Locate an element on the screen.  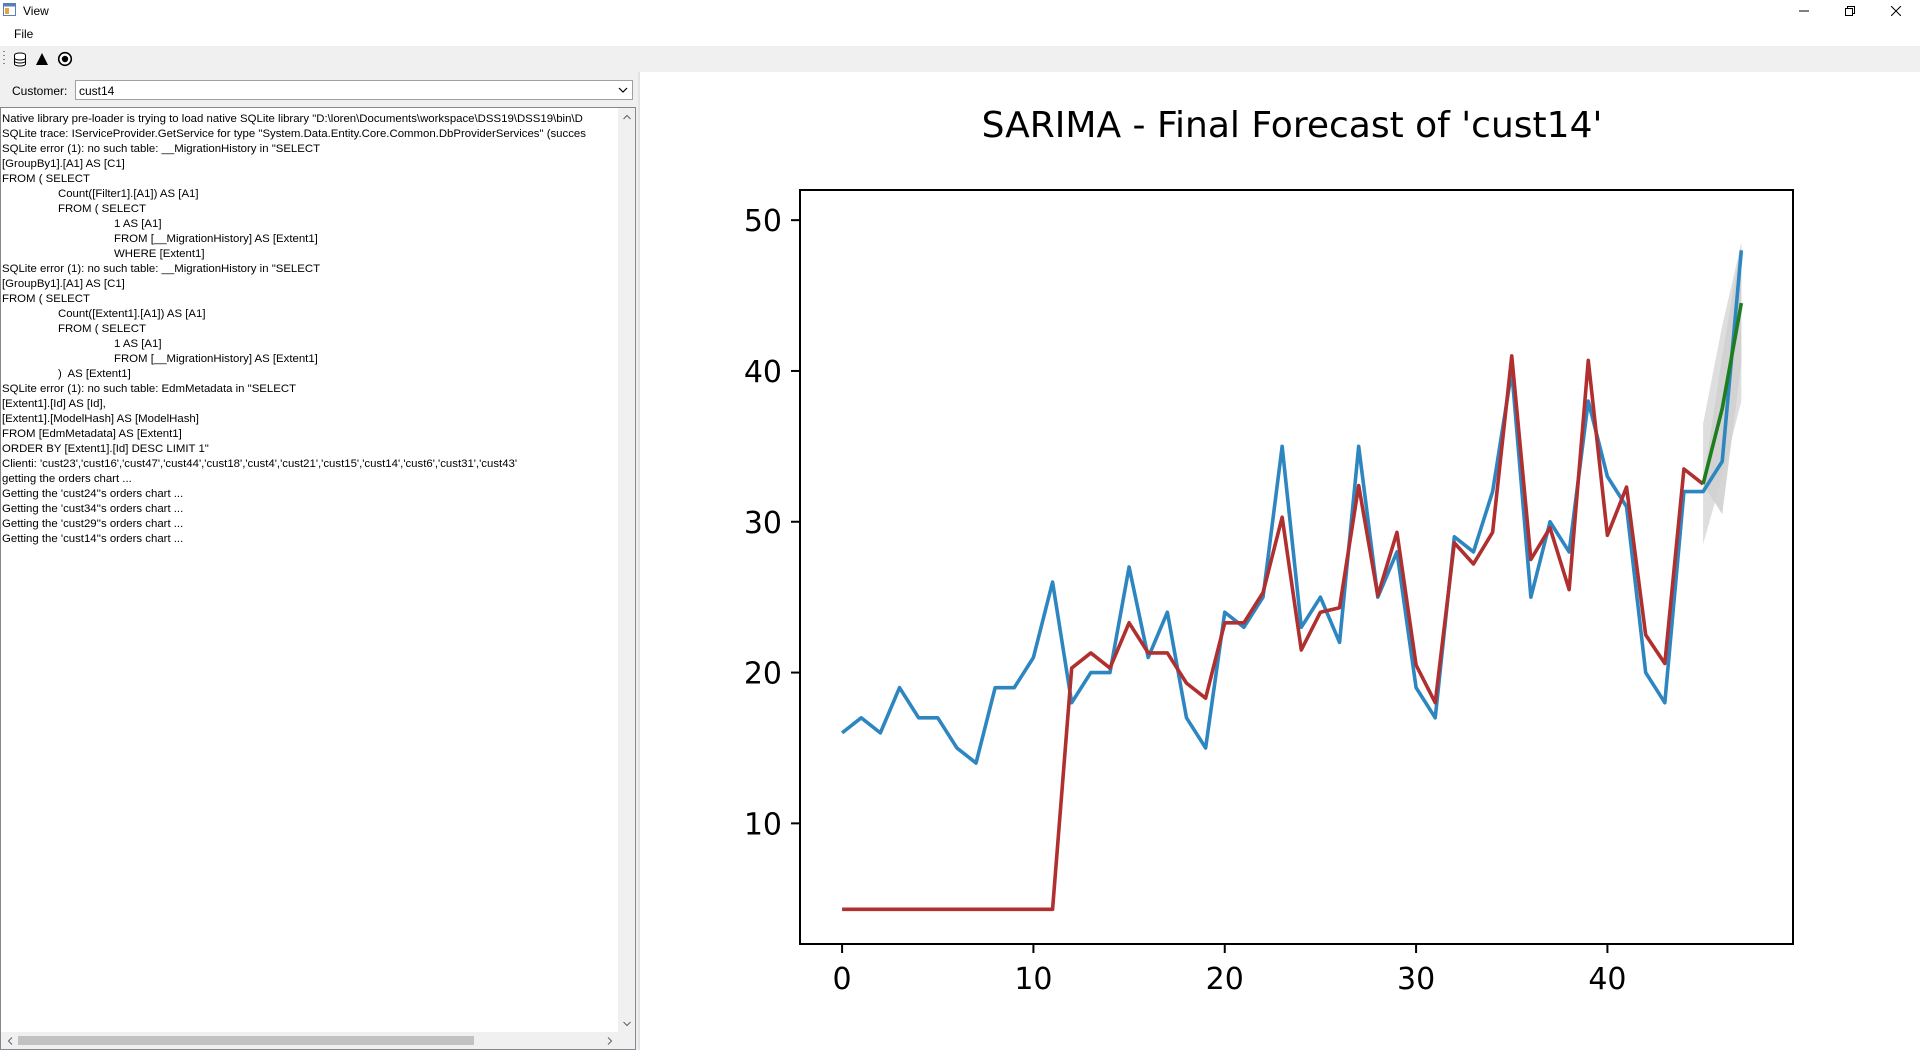
x-tick-label: 40 is located at coordinates (1607, 979).